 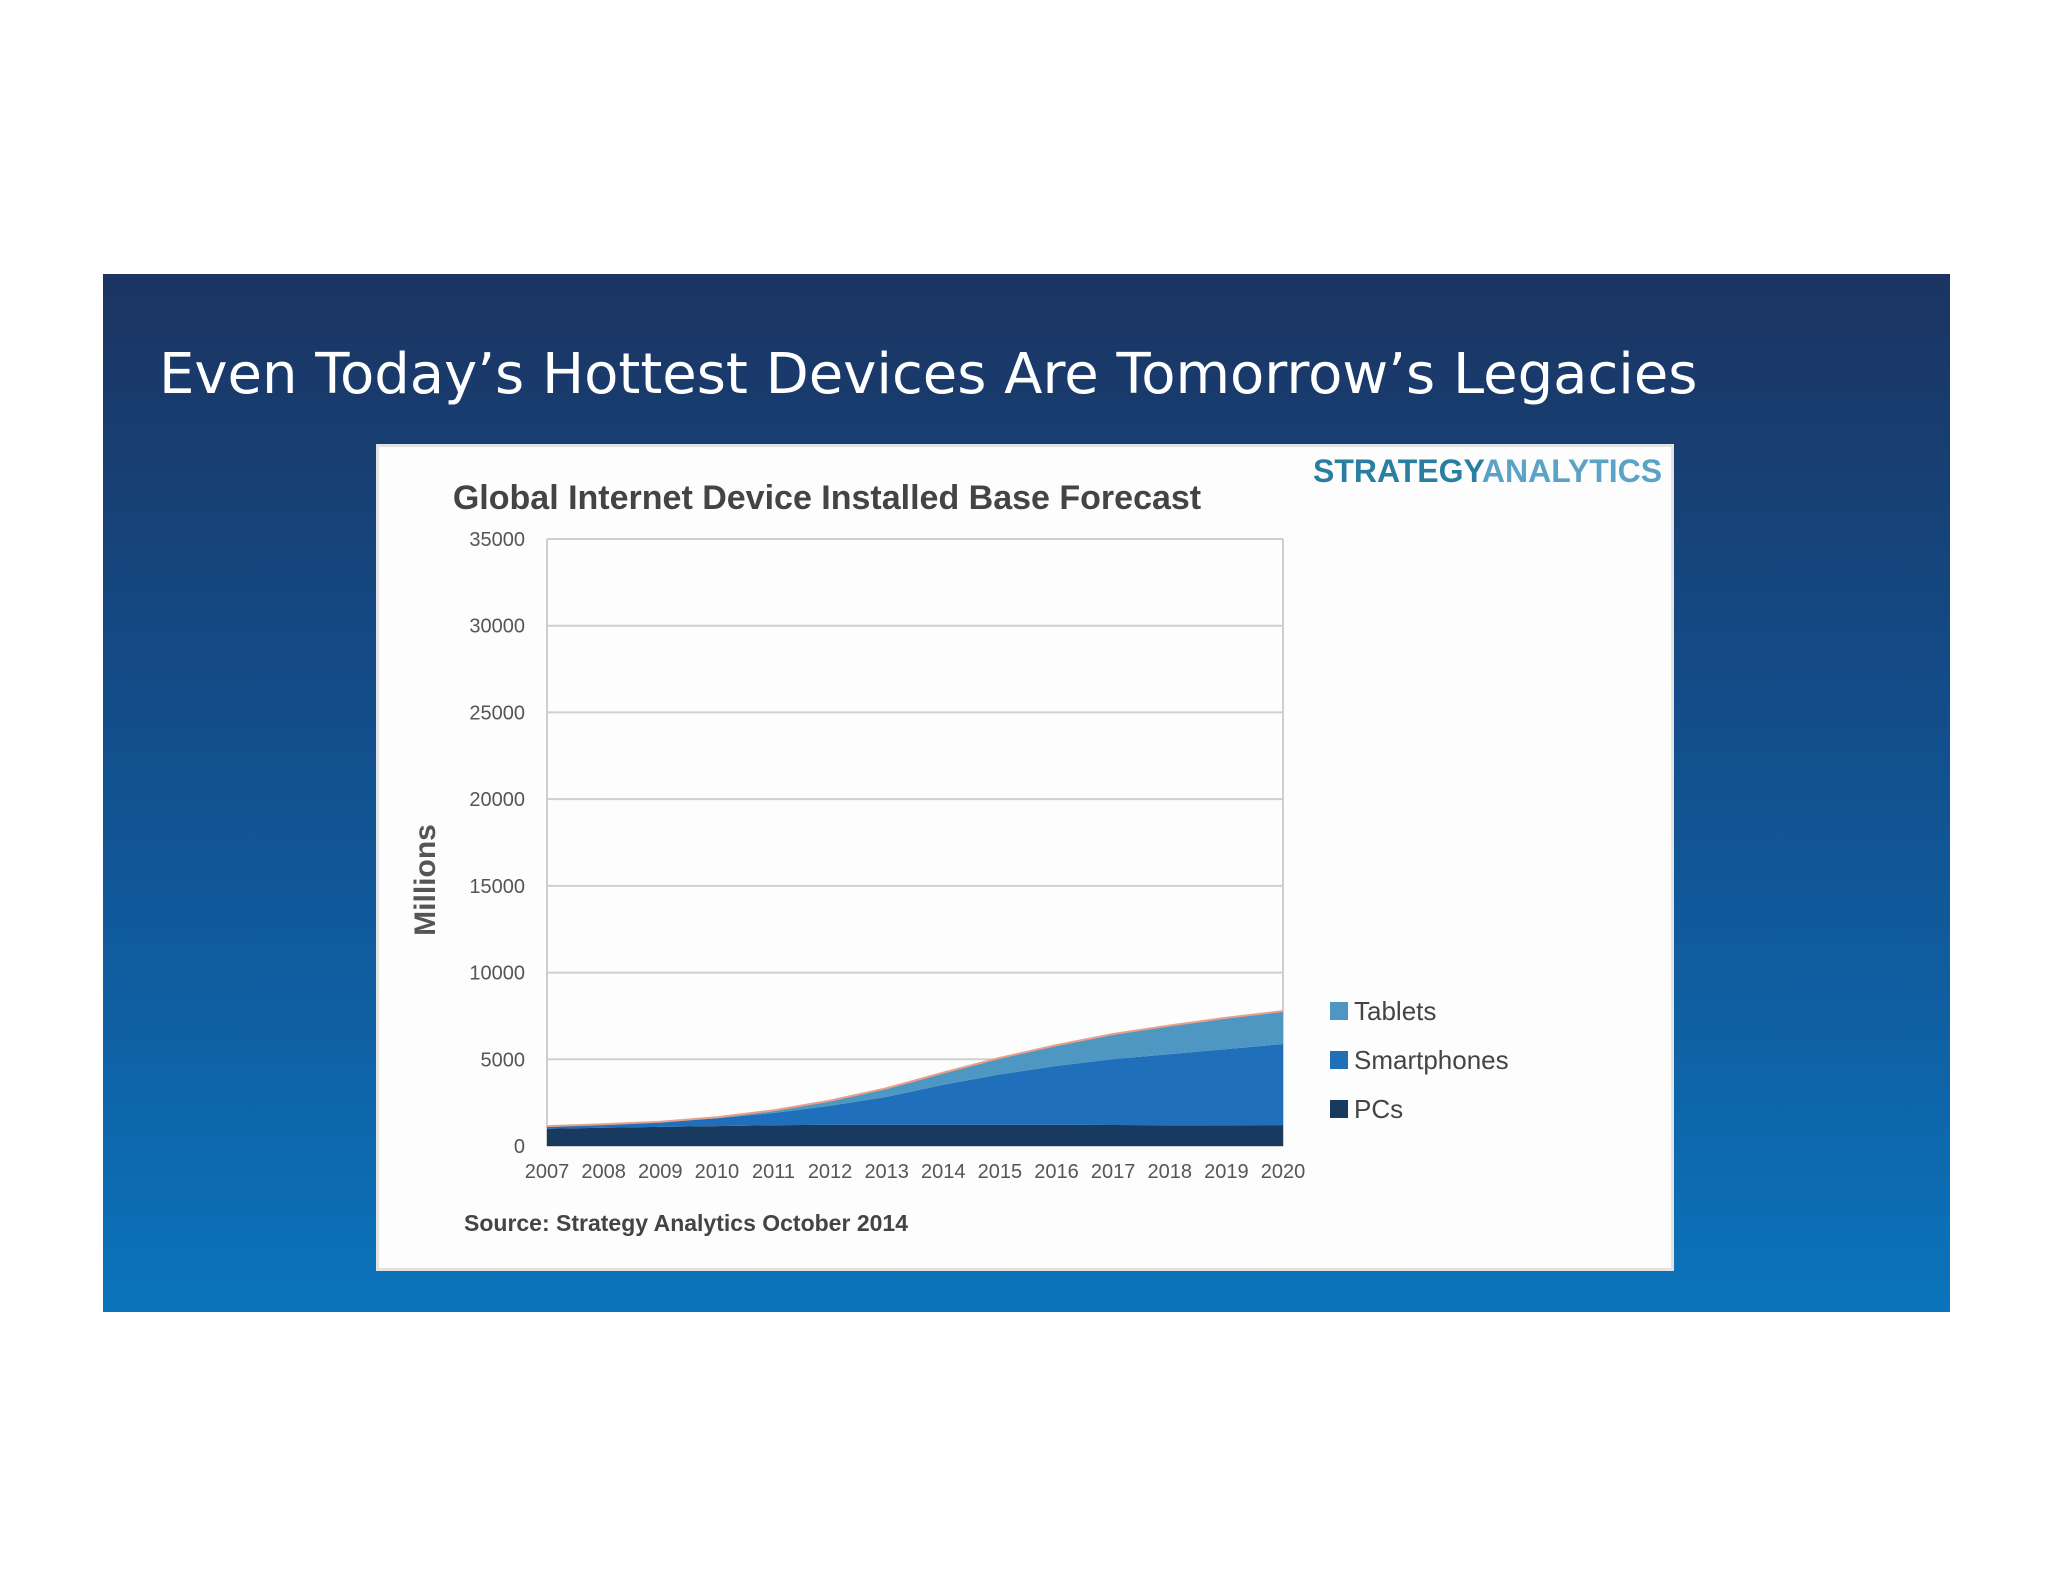 I want to click on logo-analytics-part: ANALYTICS, so click(x=1572, y=471).